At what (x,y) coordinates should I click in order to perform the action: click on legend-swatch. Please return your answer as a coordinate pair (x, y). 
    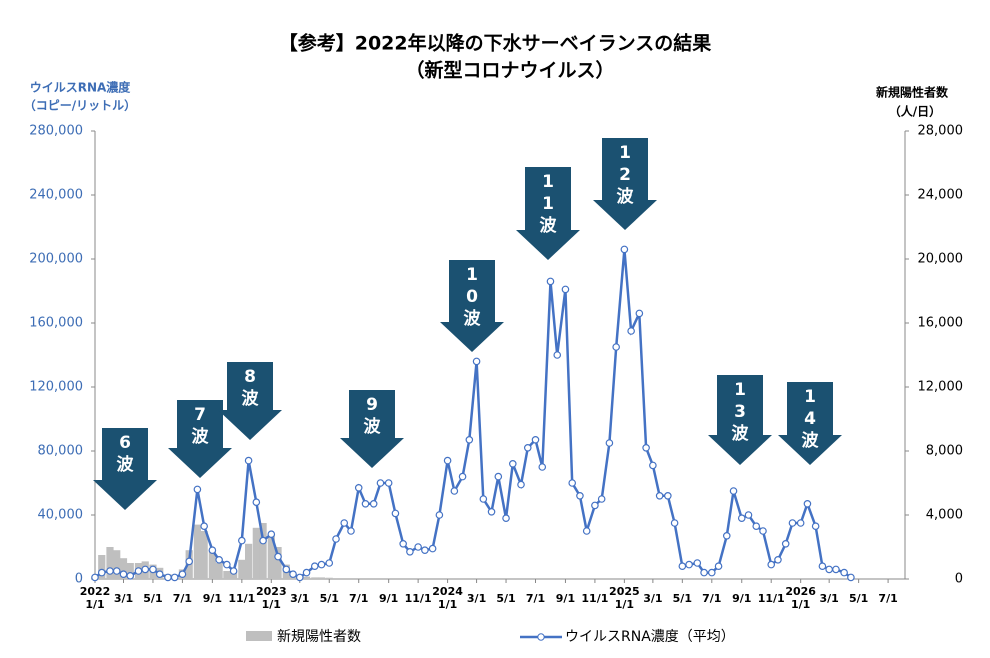
    Looking at the image, I should click on (259, 636).